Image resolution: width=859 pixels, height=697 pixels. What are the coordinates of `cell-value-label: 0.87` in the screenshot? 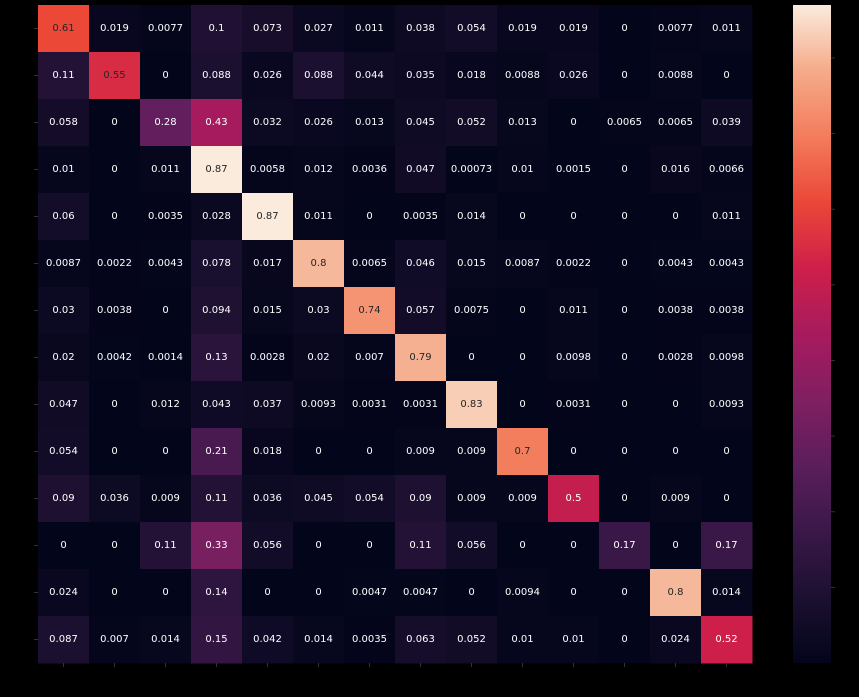 It's located at (267, 216).